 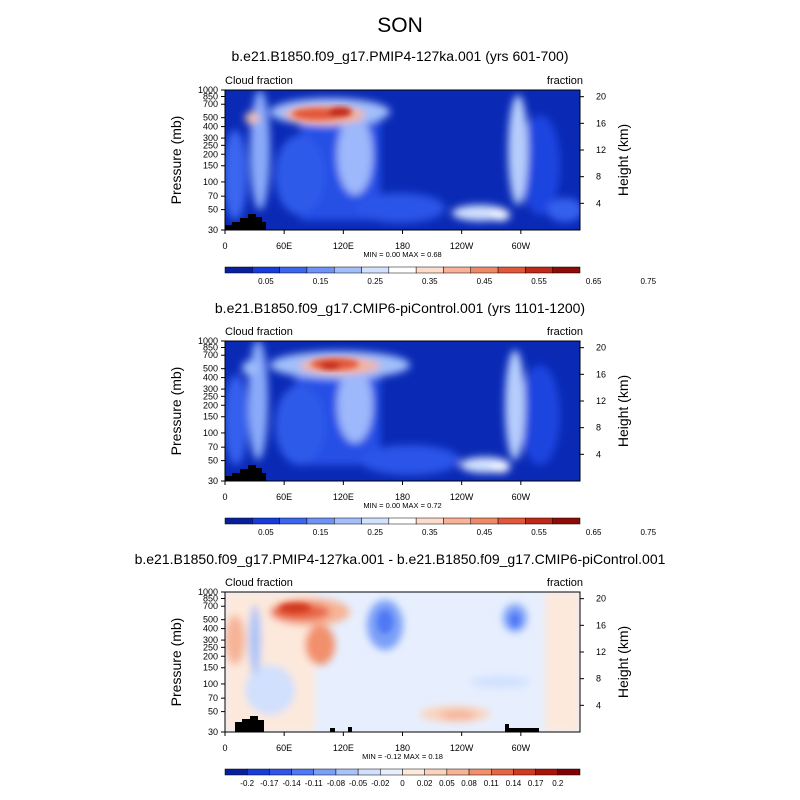 What do you see at coordinates (425, 783) in the screenshot?
I see `colorbar-label: 0.02` at bounding box center [425, 783].